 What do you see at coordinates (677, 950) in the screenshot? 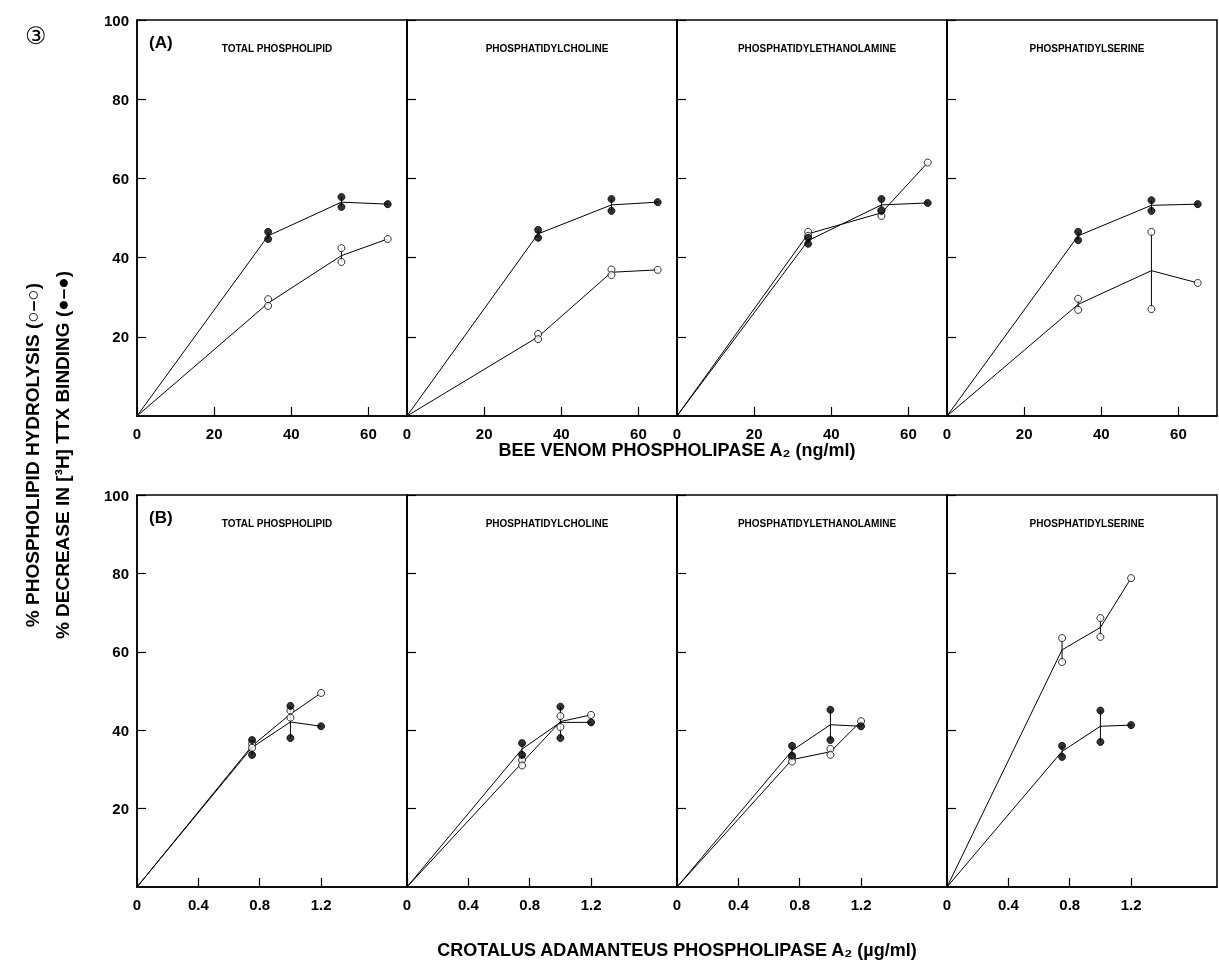
I see `x-axis-title: CROTALUS ADAMANTEUS PHOSPHOLIPASE A₂ (µg/ml)` at bounding box center [677, 950].